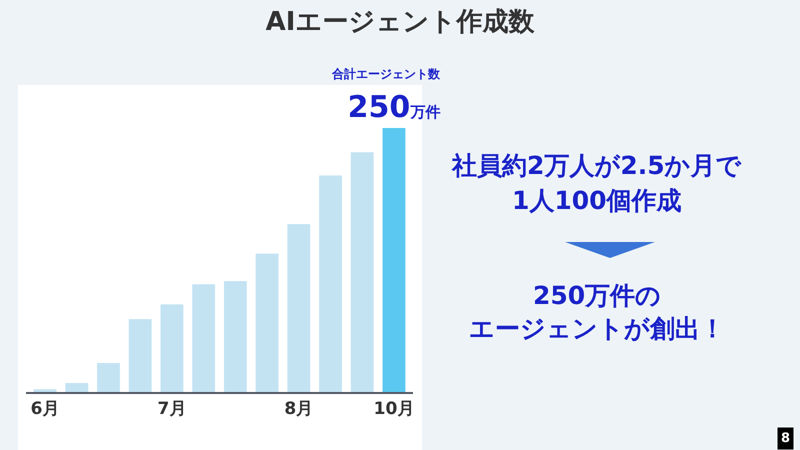  Describe the element at coordinates (172, 409) in the screenshot. I see `x-tick-label: 7月` at that location.